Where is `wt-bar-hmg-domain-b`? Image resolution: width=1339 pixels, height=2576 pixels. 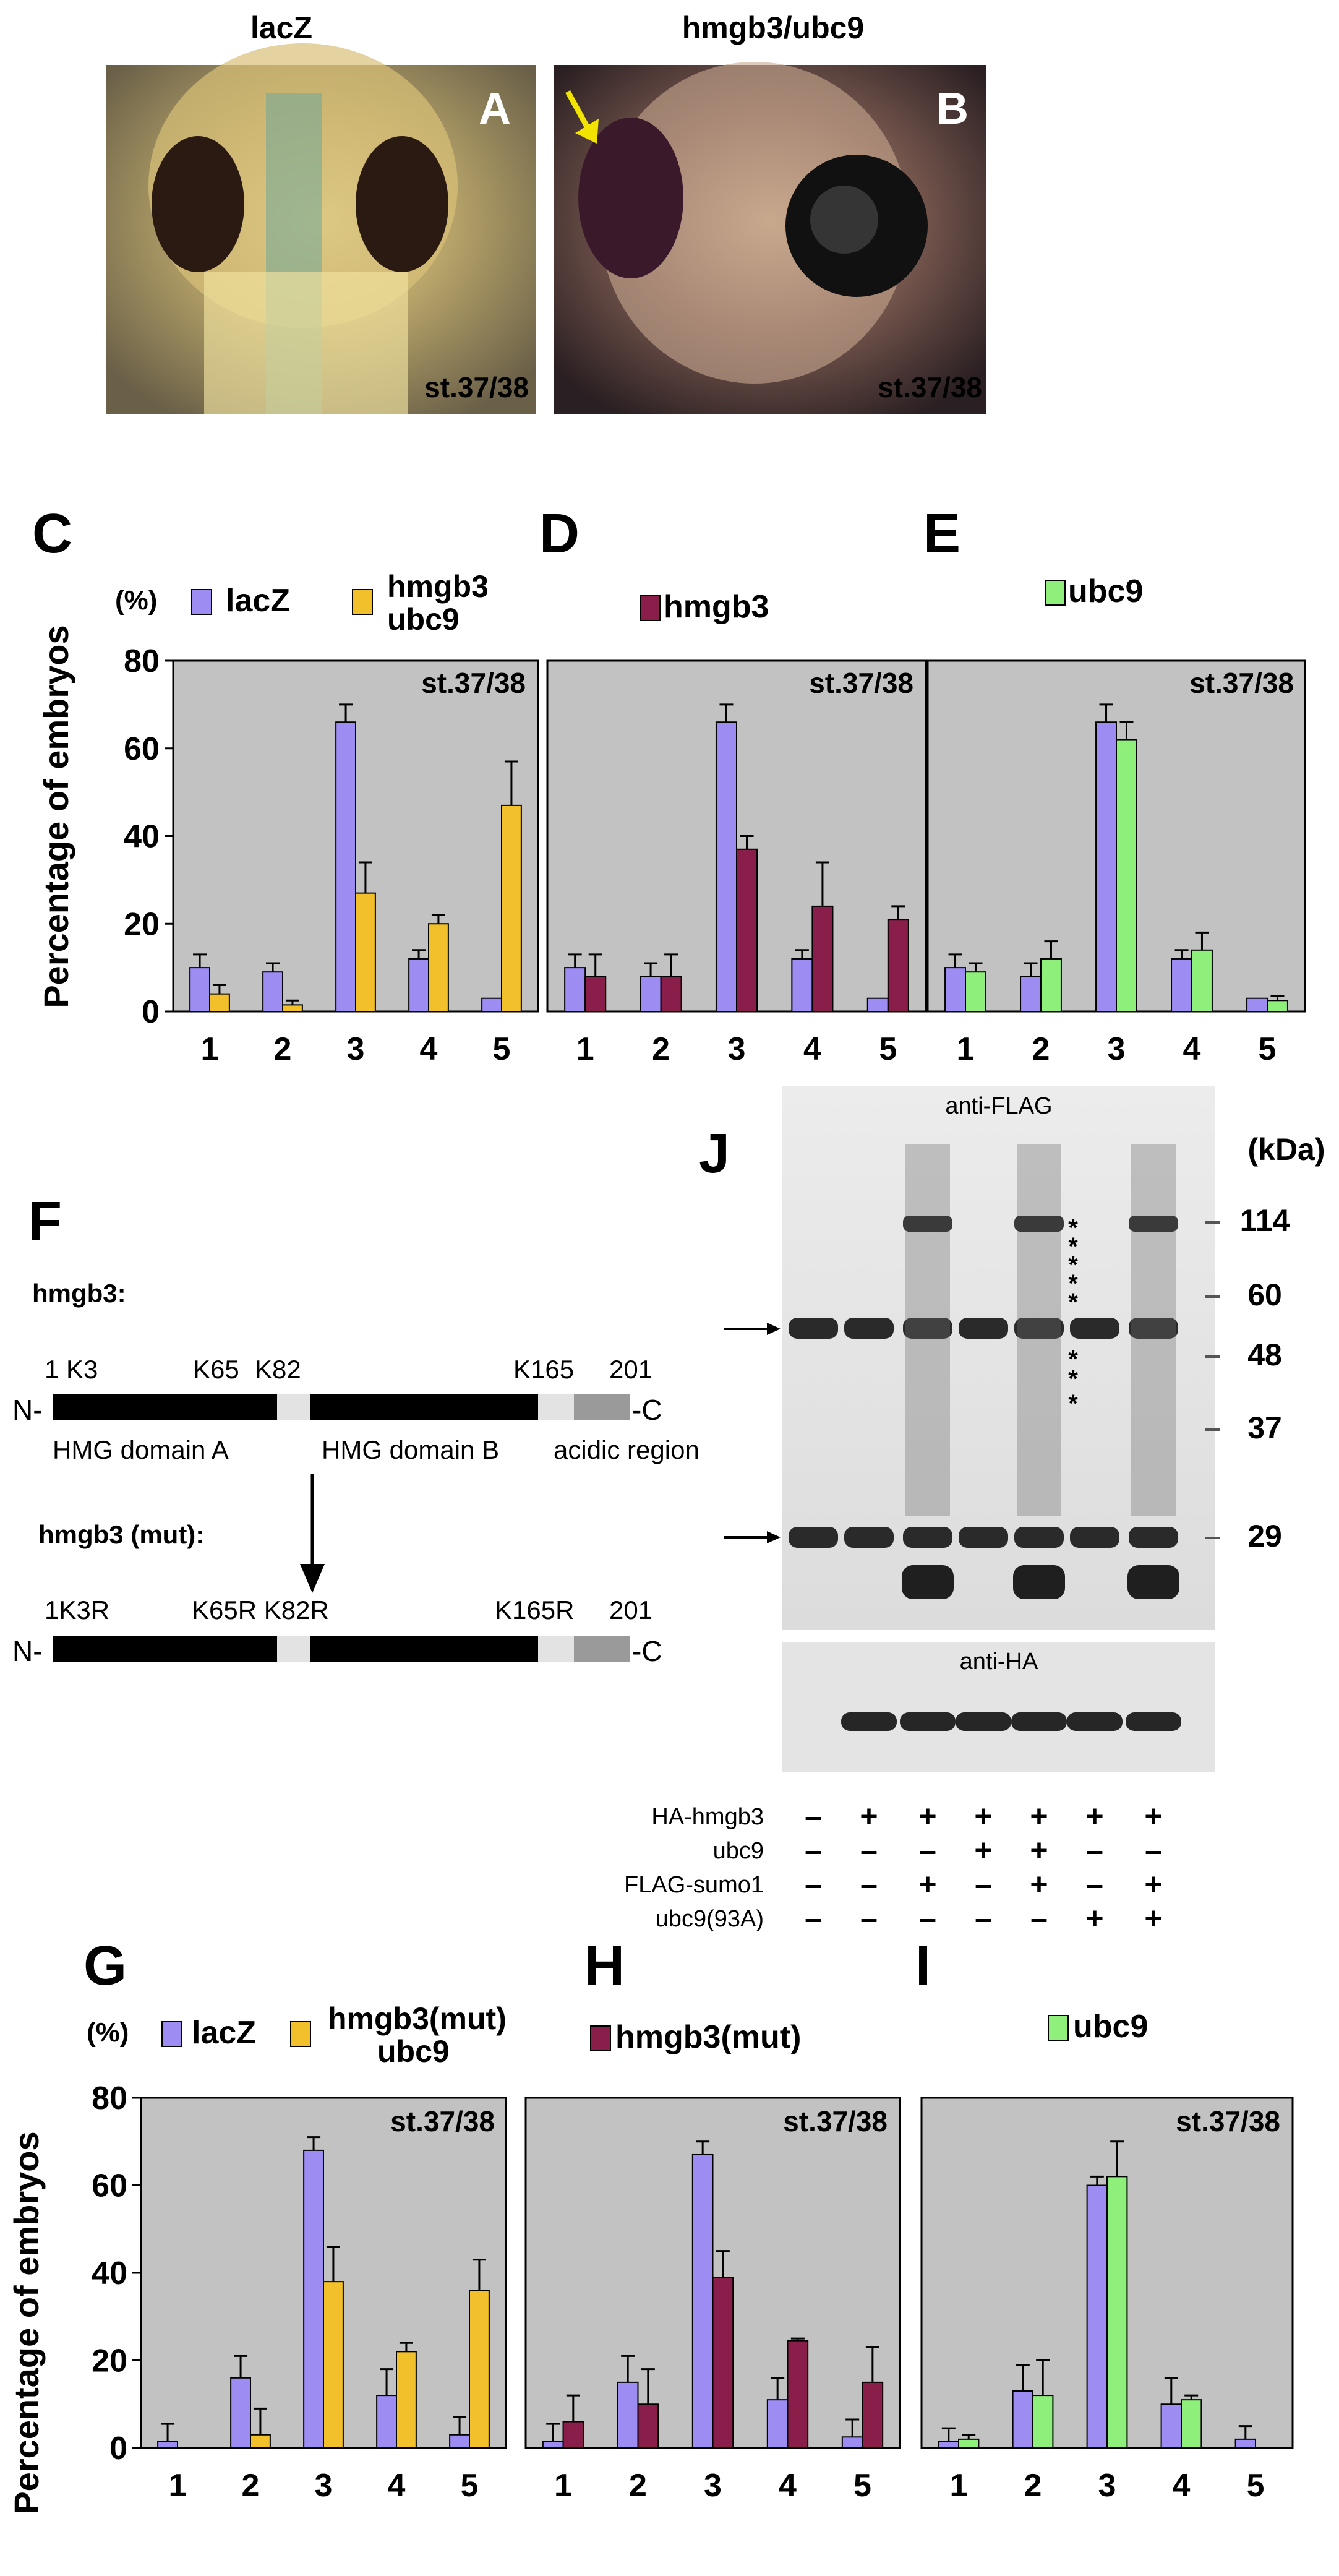 wt-bar-hmg-domain-b is located at coordinates (424, 1407).